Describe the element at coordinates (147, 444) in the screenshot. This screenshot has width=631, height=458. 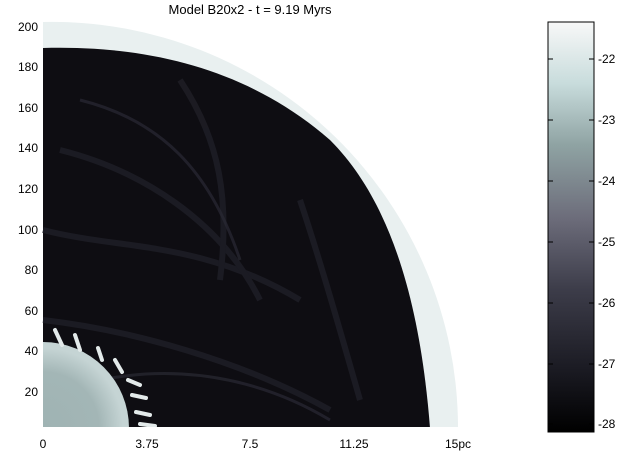
I see `x-tick-label: 3.75` at that location.